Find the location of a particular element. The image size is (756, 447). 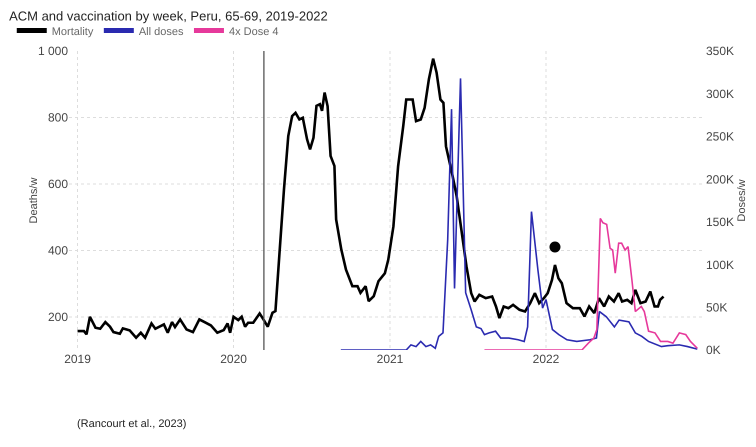

x-tick-label: 2020 is located at coordinates (234, 359).